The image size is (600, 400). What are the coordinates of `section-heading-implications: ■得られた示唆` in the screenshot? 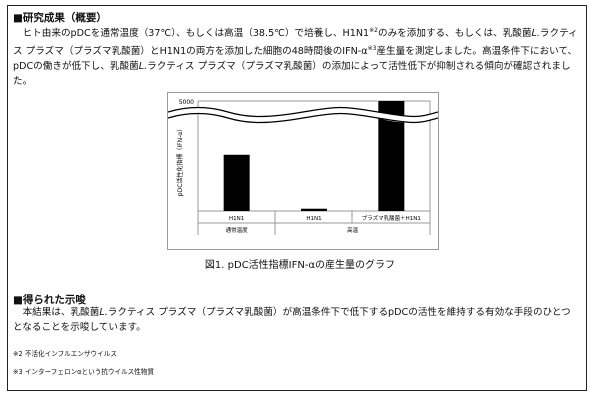 It's located at (49, 300).